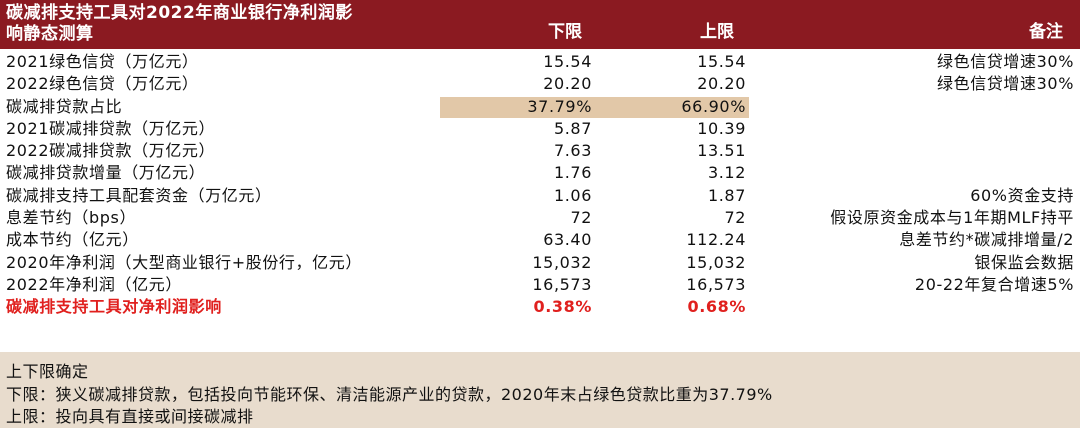 Image resolution: width=1080 pixels, height=428 pixels. What do you see at coordinates (572, 128) in the screenshot?
I see `row-low-value: 5.87` at bounding box center [572, 128].